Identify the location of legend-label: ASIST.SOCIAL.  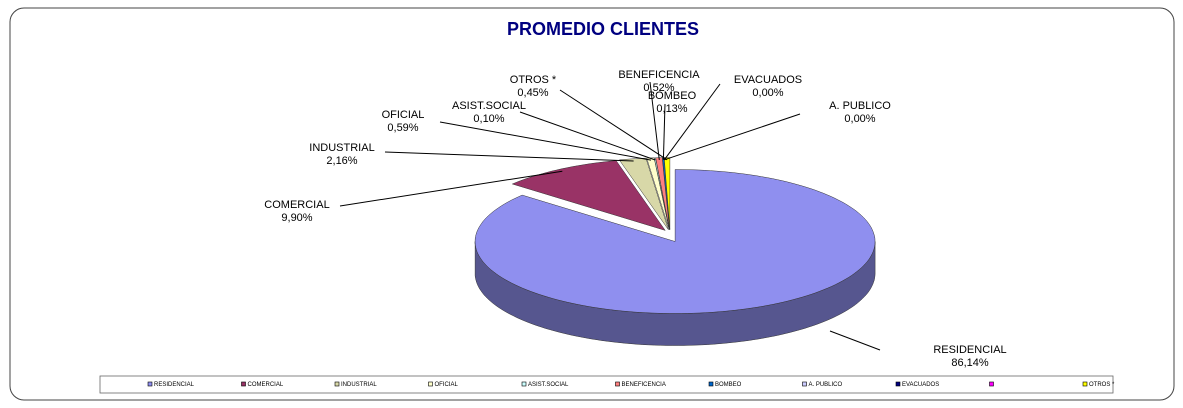
(548, 385).